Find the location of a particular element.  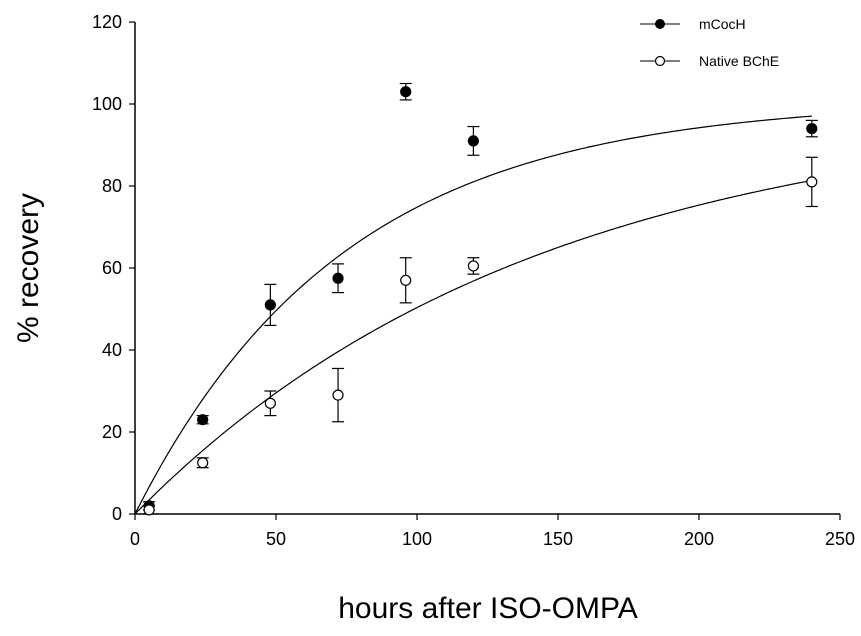

x-tick-label: 250 is located at coordinates (840, 539).